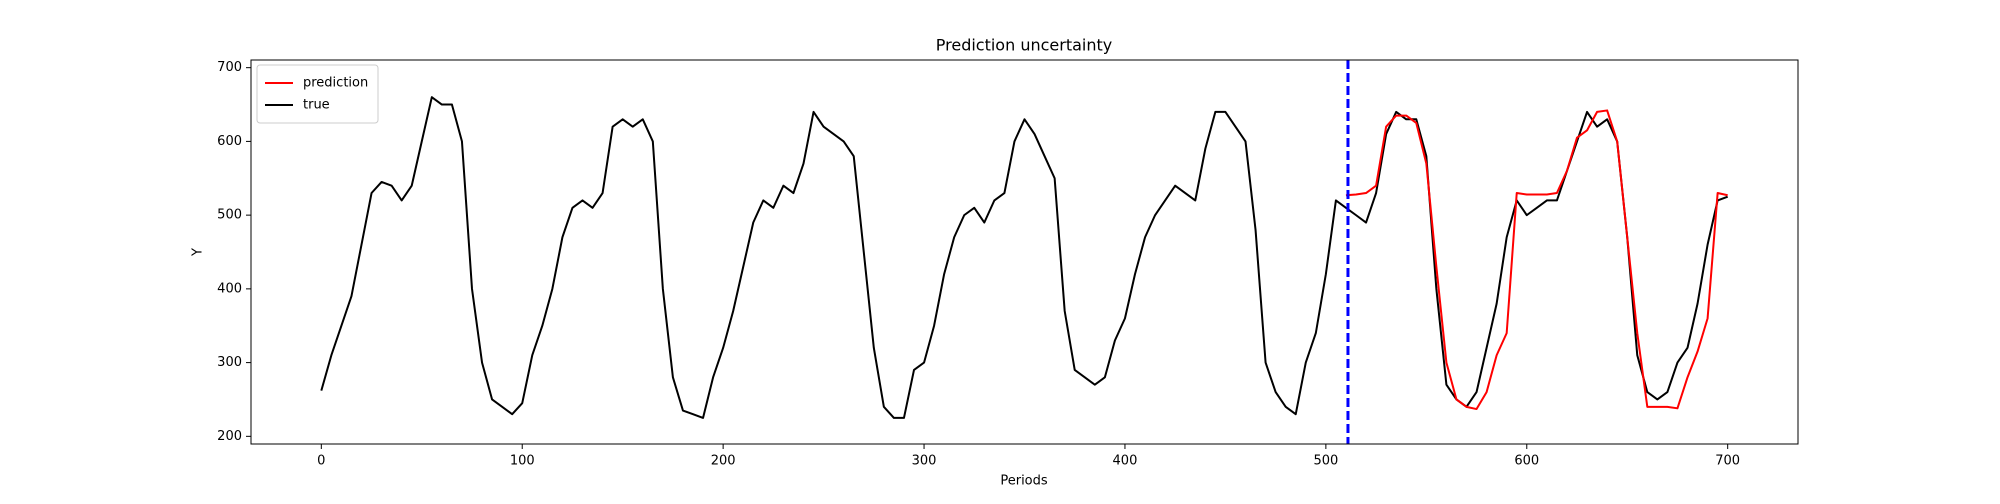  Describe the element at coordinates (229, 215) in the screenshot. I see `y-tick-label: 500` at that location.